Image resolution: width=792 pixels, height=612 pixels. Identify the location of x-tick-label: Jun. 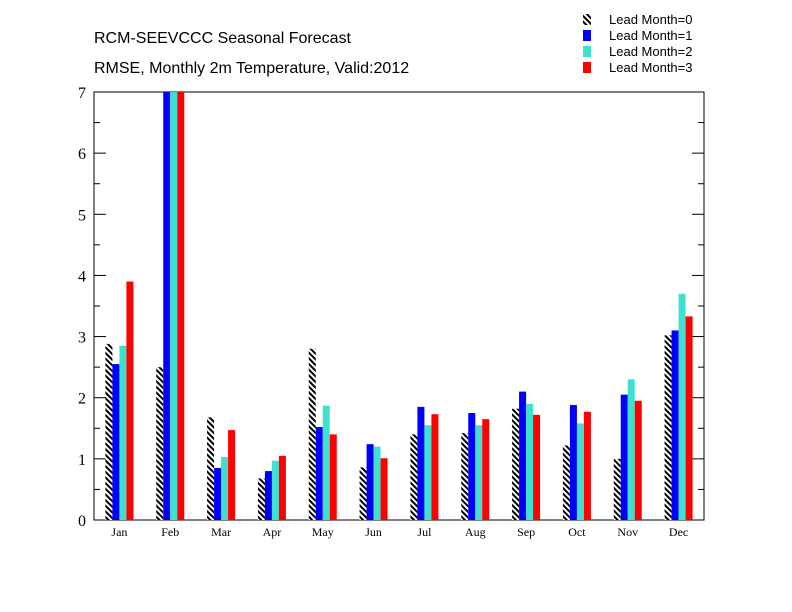
(373, 532).